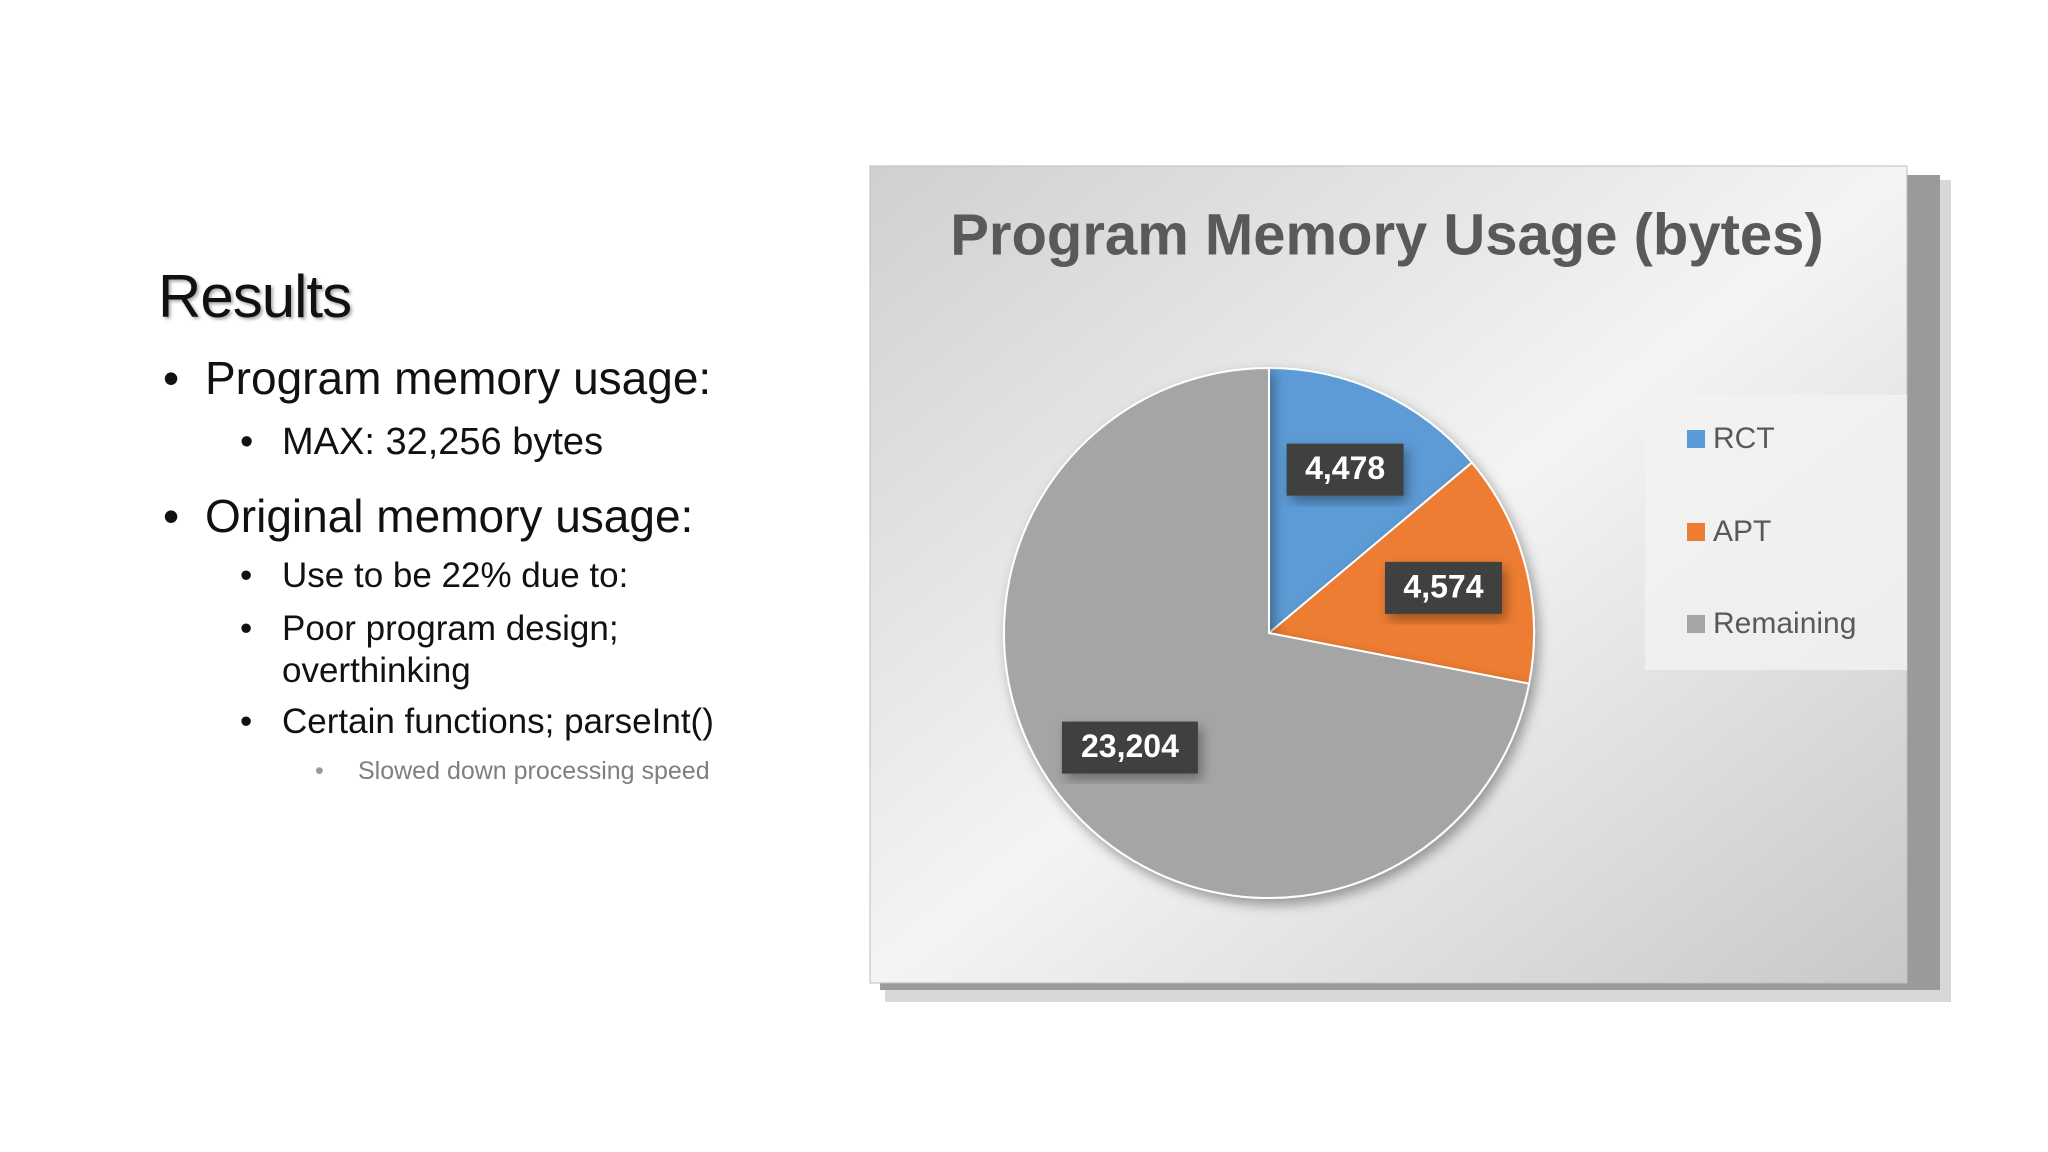  Describe the element at coordinates (1784, 623) in the screenshot. I see `legend-label: Remaining` at that location.